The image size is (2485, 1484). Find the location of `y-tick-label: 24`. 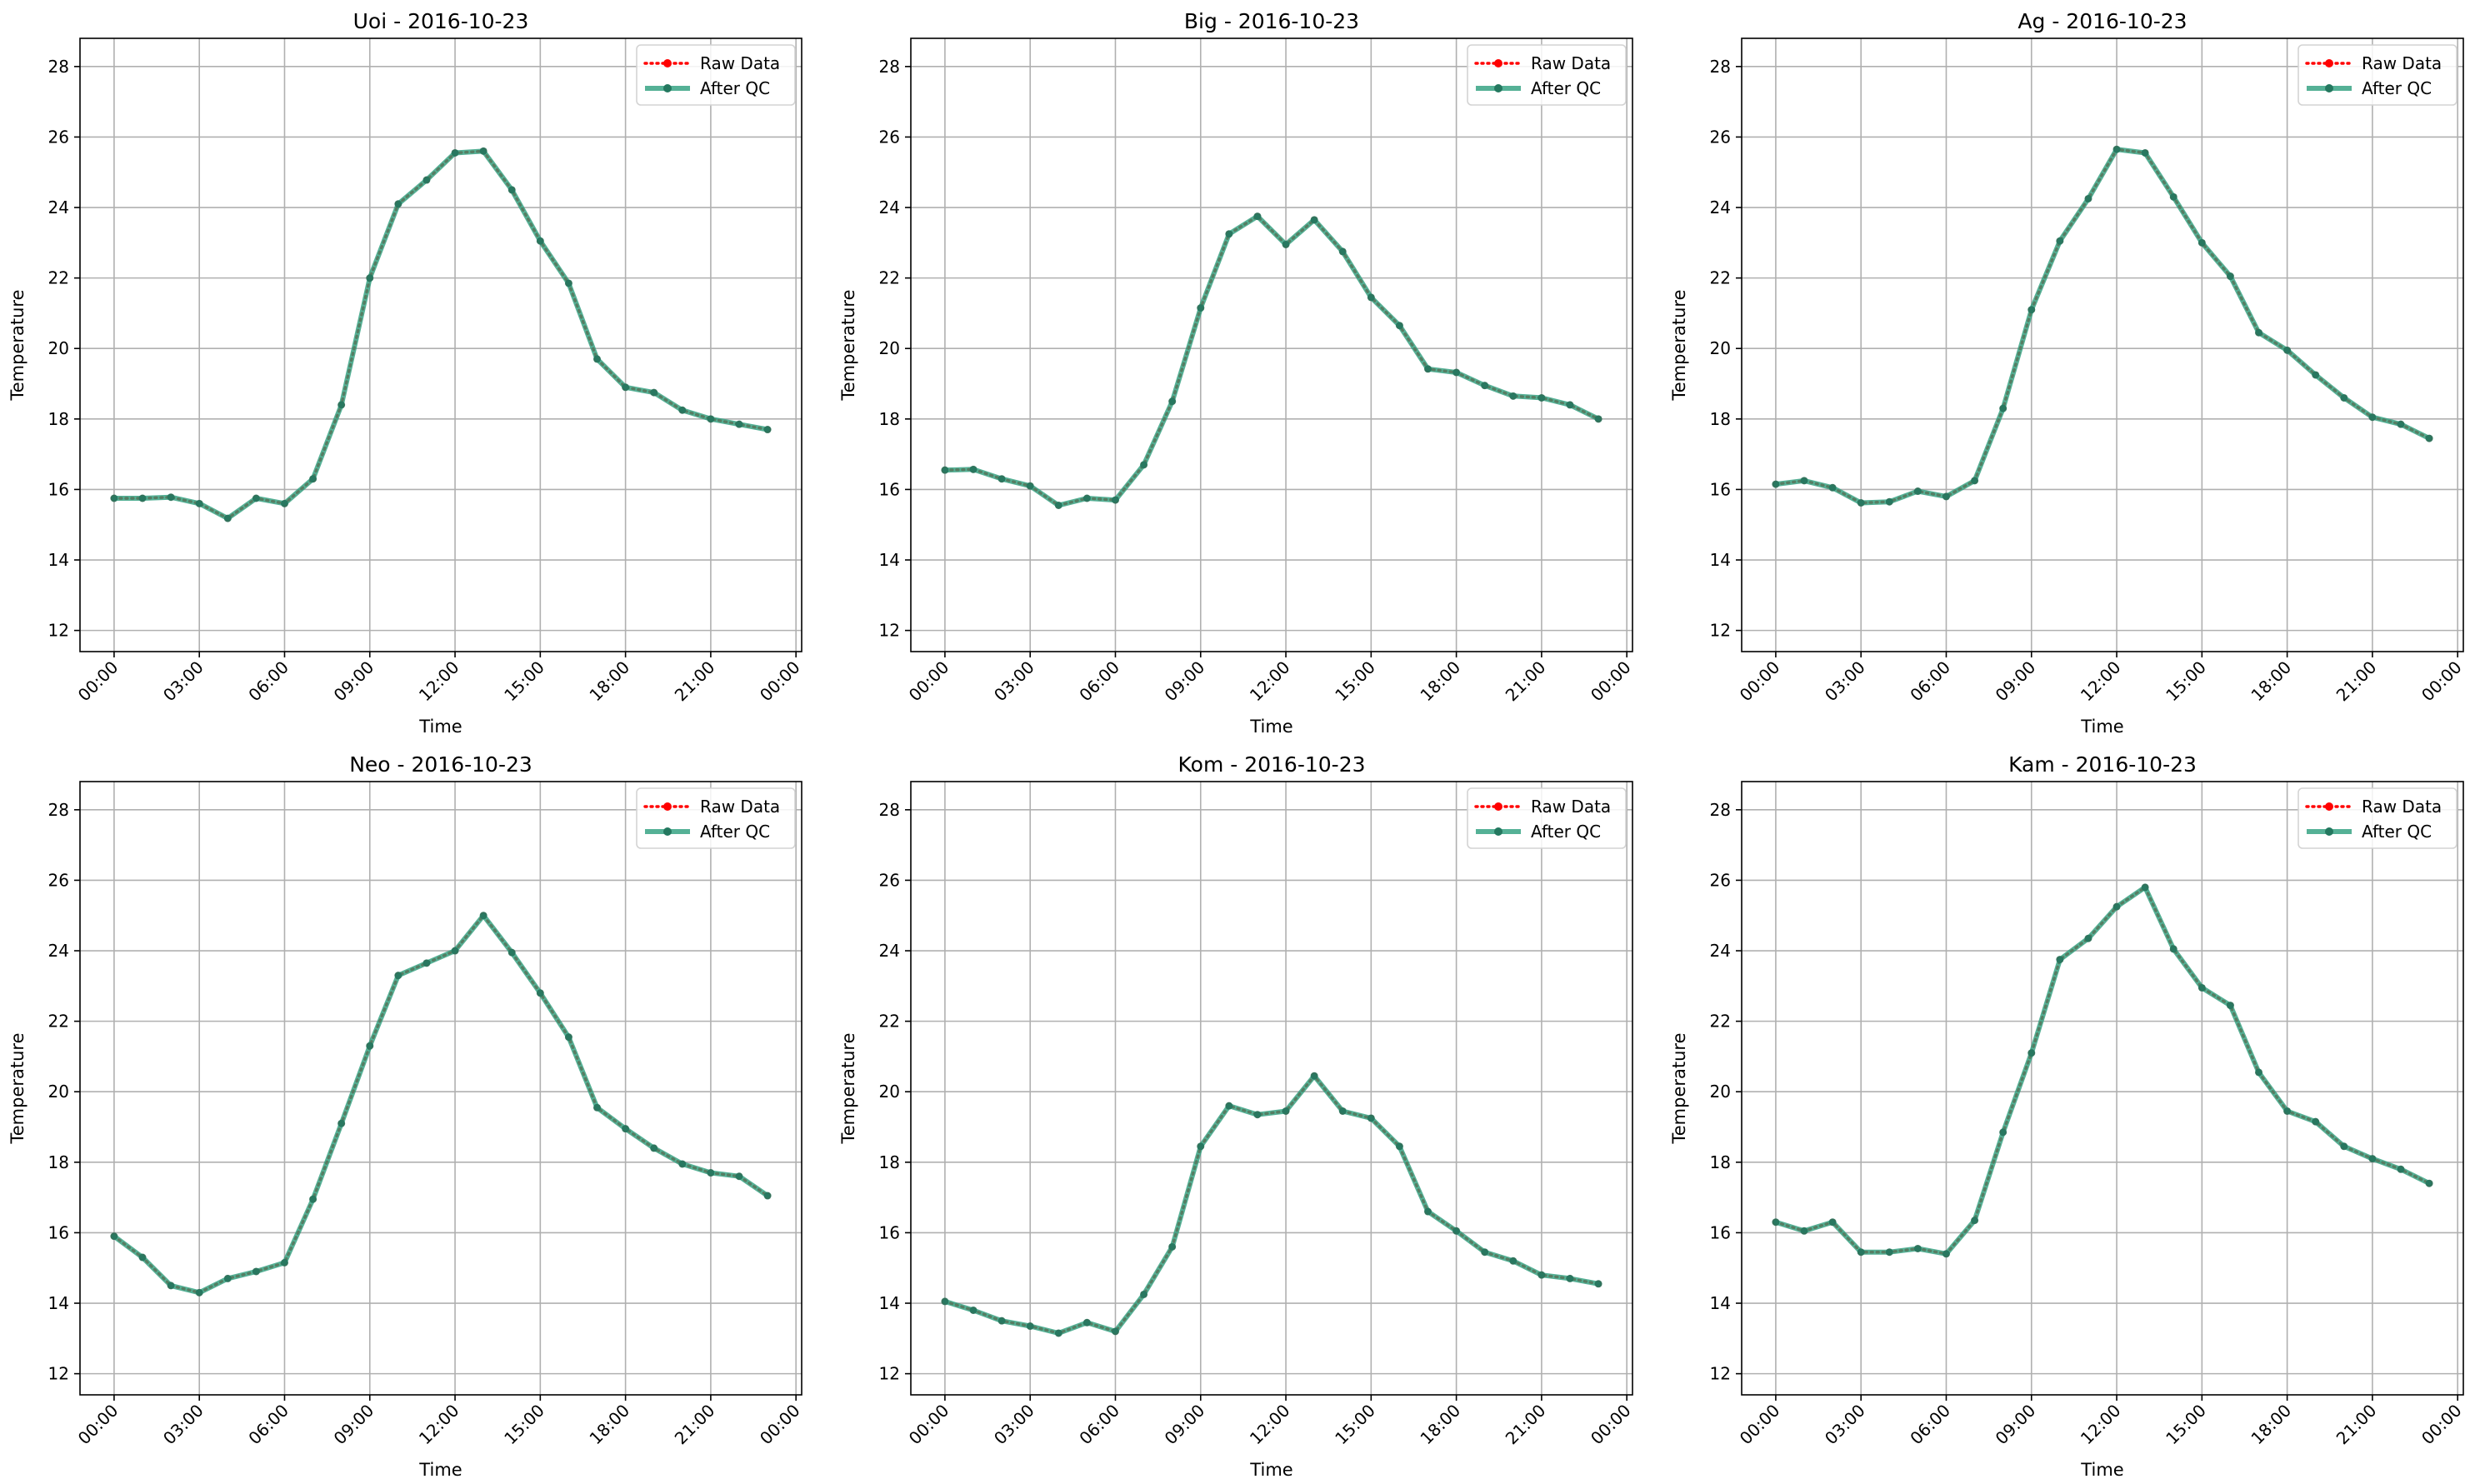

y-tick-label: 24 is located at coordinates (889, 951).